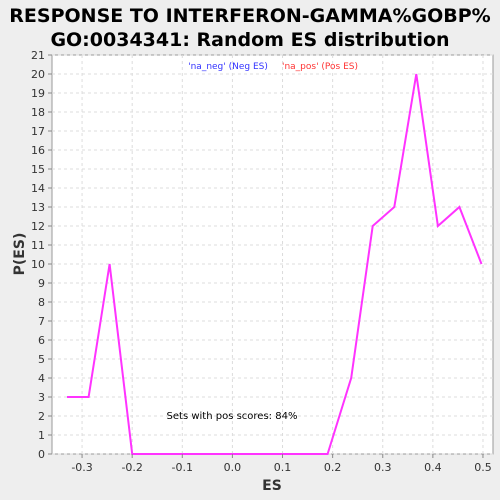  I want to click on y-tick-label: 15, so click(38, 169).